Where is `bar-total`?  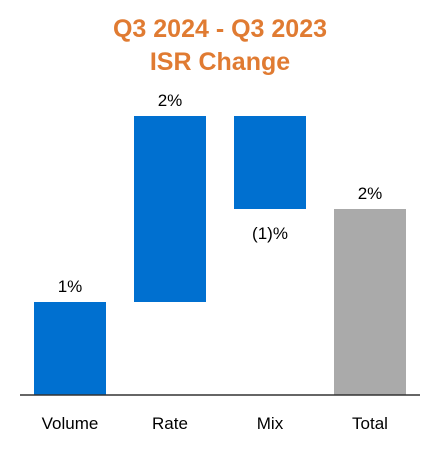
bar-total is located at coordinates (370, 302).